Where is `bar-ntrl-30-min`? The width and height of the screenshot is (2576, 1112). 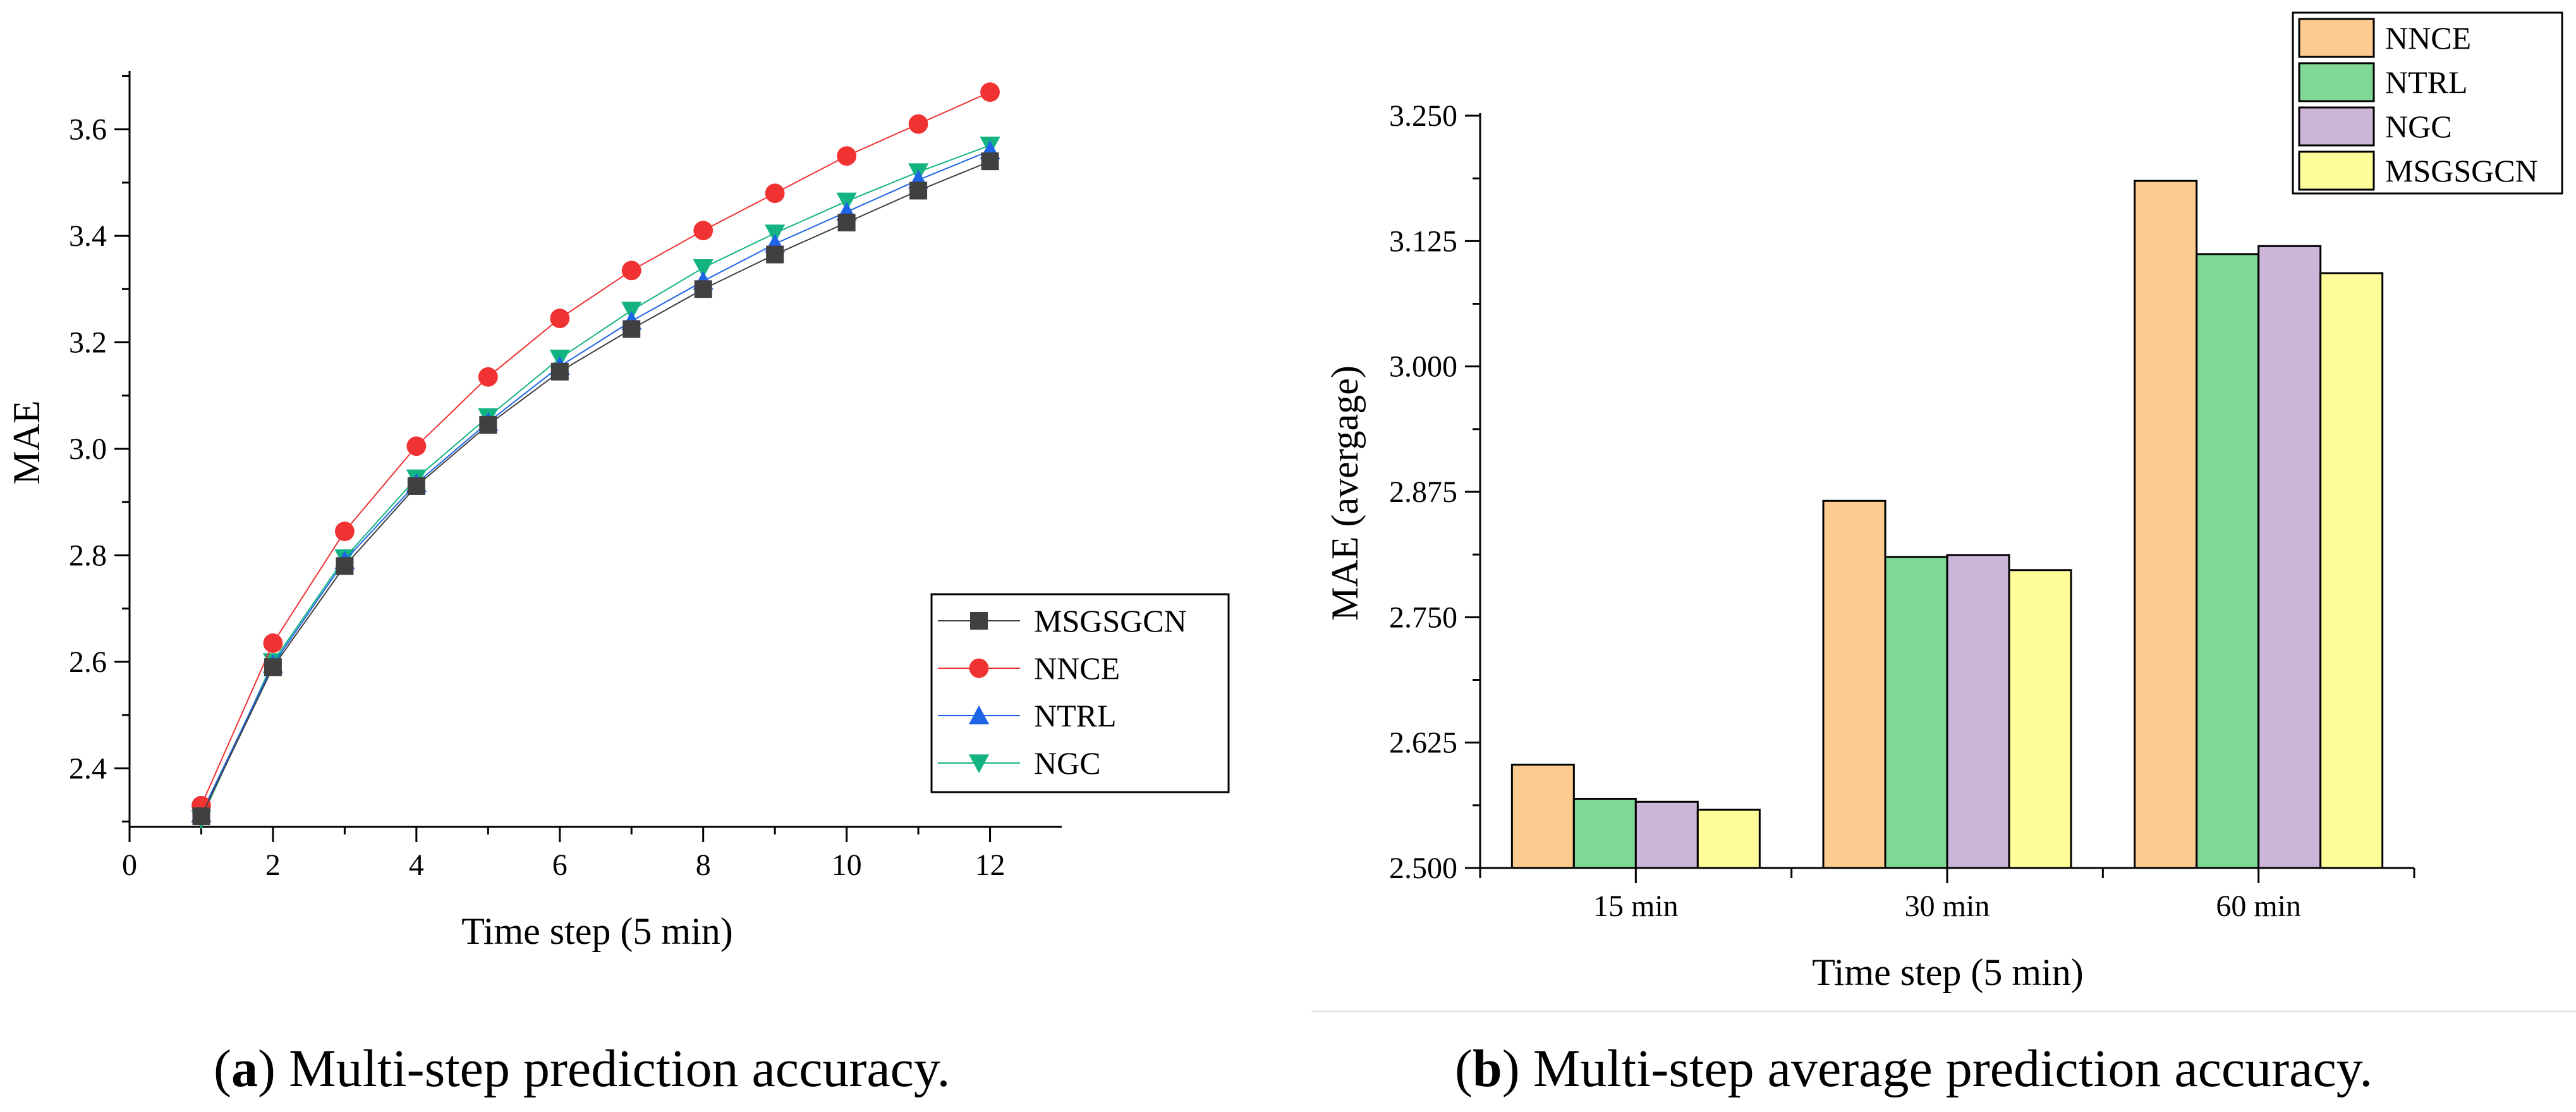
bar-ntrl-30-min is located at coordinates (1916, 712).